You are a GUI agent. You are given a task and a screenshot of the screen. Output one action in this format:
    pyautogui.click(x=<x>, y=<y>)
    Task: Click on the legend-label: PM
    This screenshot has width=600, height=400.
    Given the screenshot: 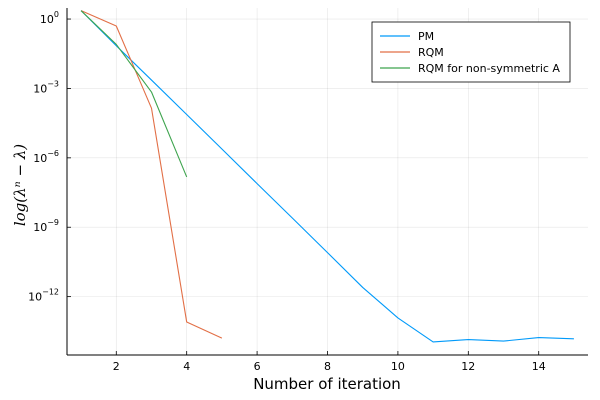 What is the action you would take?
    pyautogui.click(x=426, y=36)
    